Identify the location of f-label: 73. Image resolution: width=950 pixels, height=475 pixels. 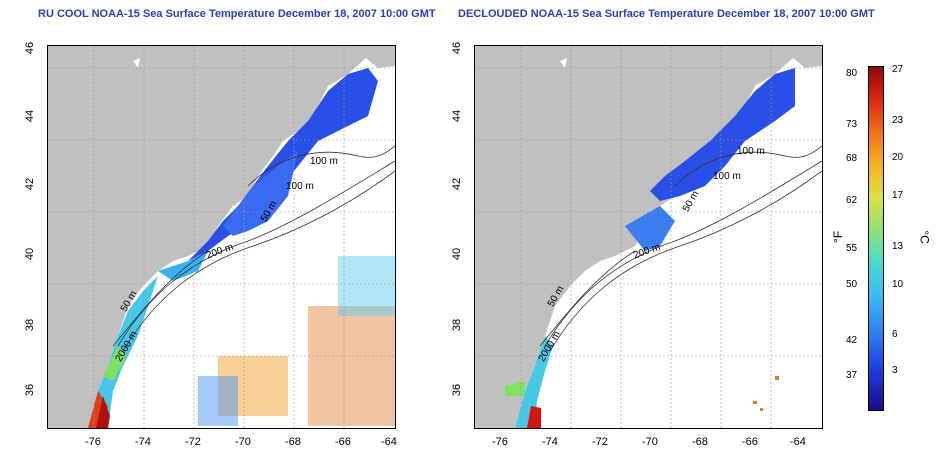
(852, 124).